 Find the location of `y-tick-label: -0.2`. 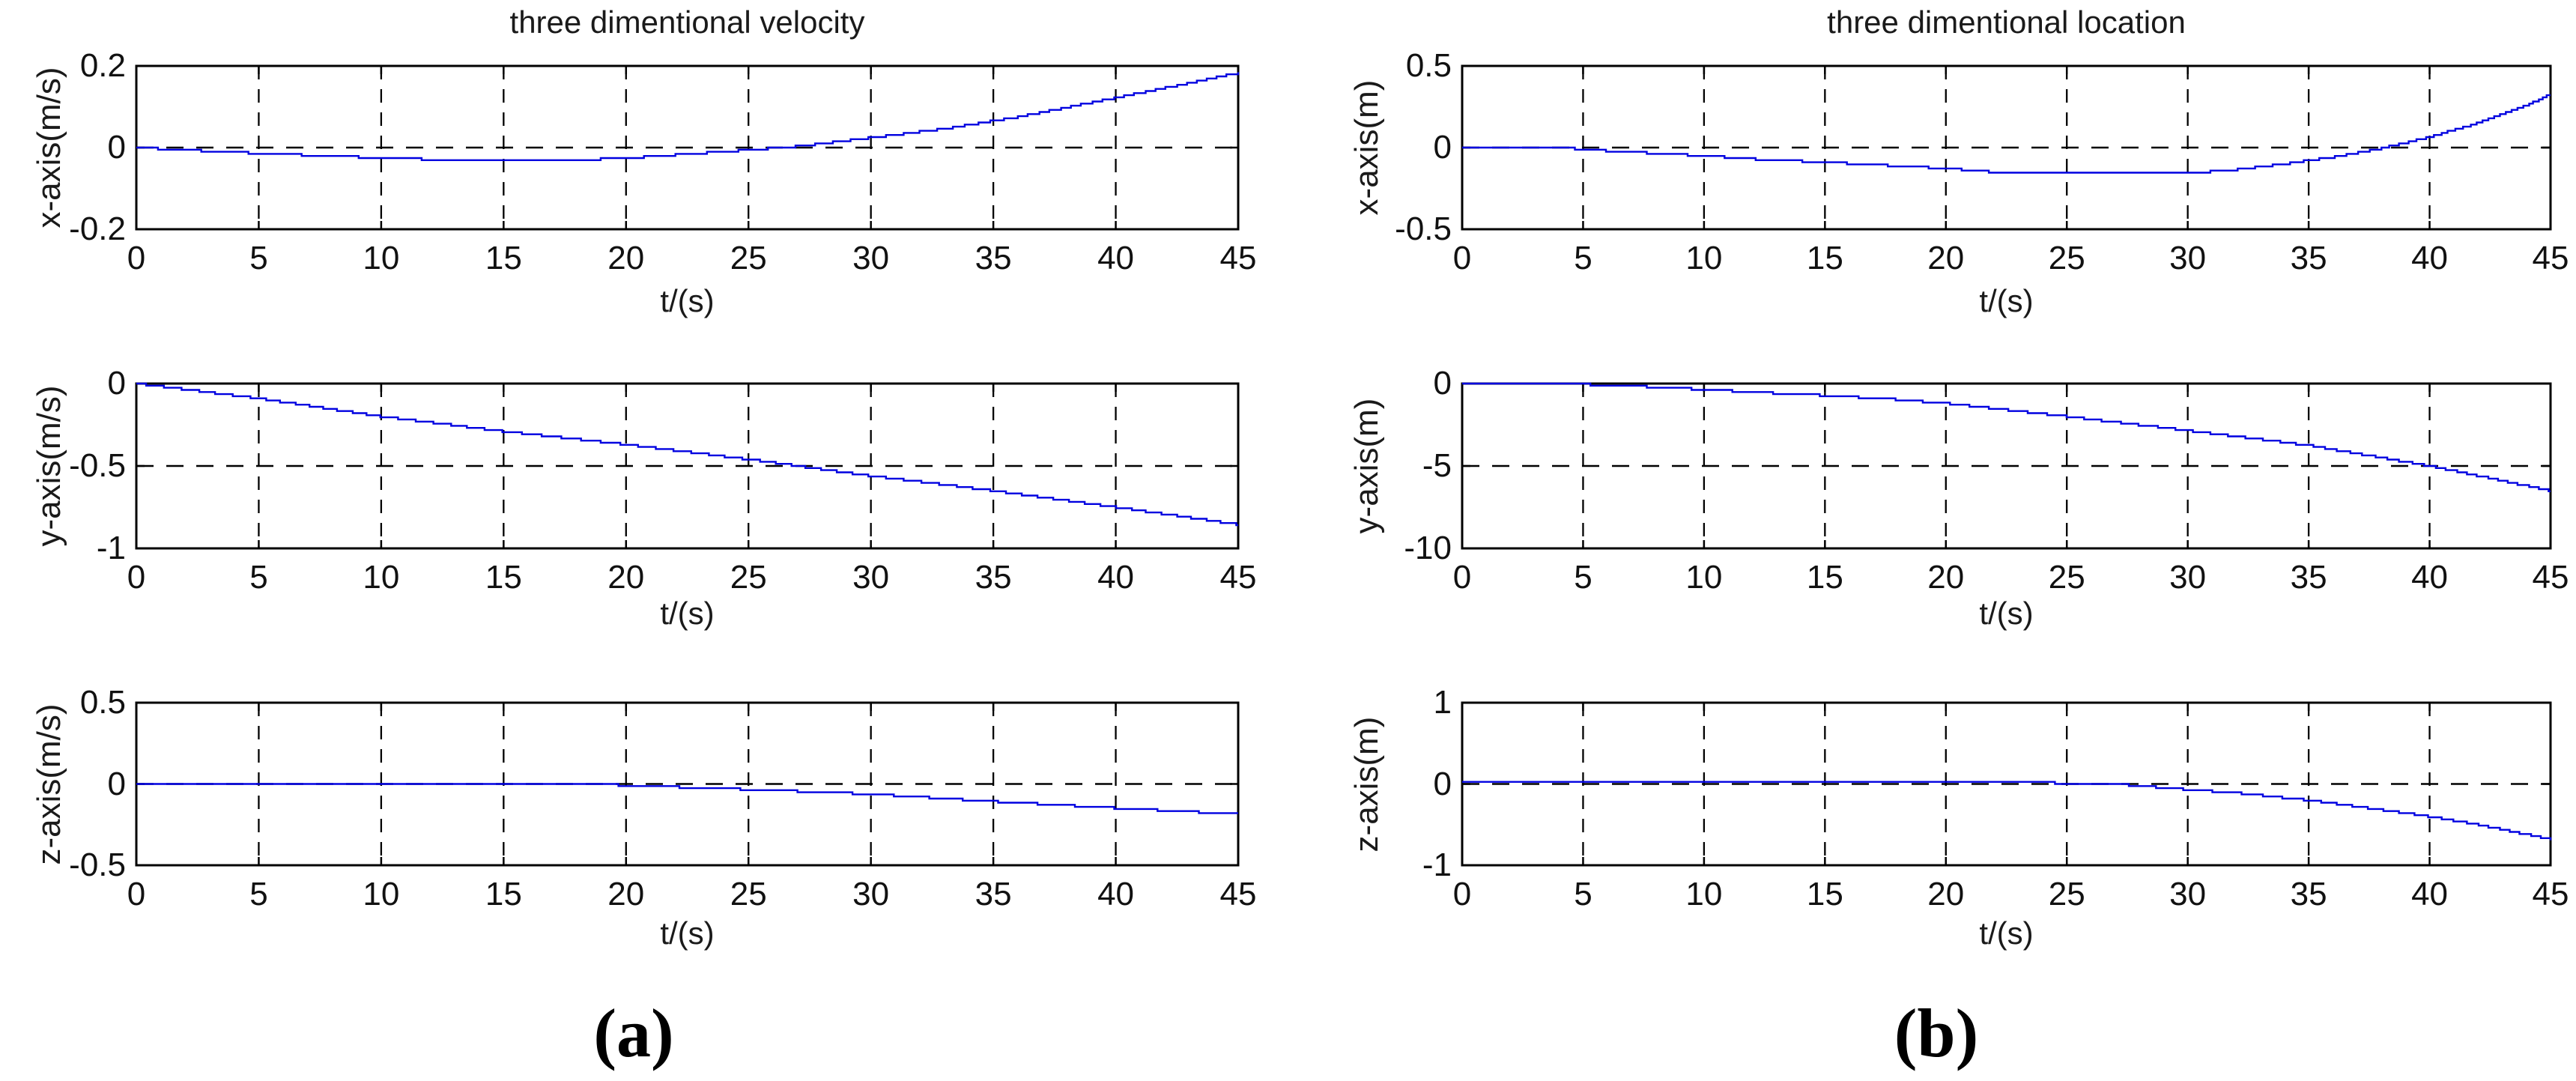

y-tick-label: -0.2 is located at coordinates (97, 229).